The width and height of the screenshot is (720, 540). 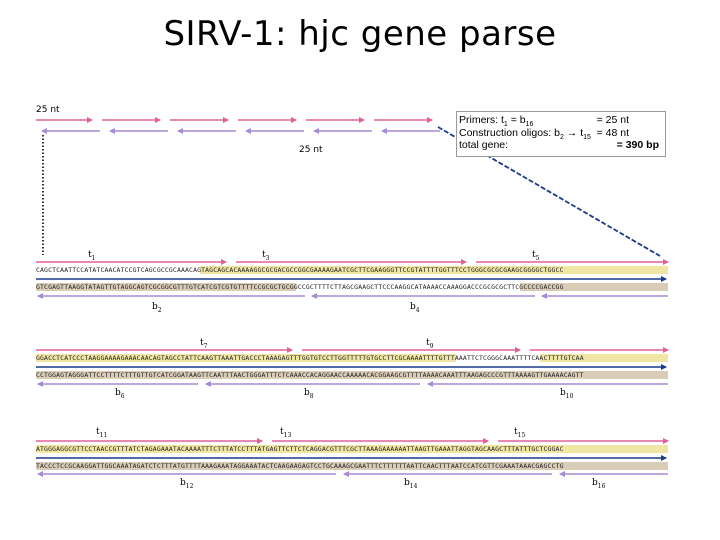 I want to click on label-t7: t7, so click(x=204, y=344).